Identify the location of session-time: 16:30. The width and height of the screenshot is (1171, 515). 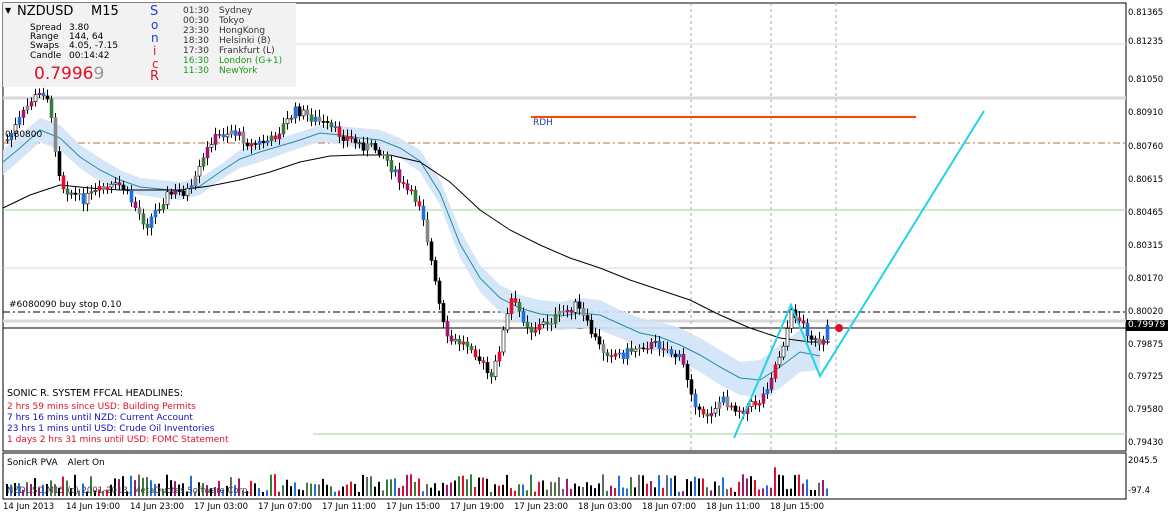
(196, 61).